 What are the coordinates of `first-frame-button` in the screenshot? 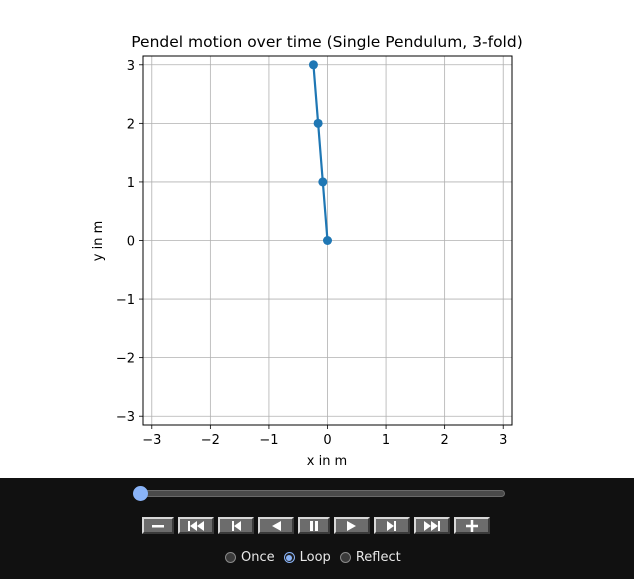 It's located at (196, 525).